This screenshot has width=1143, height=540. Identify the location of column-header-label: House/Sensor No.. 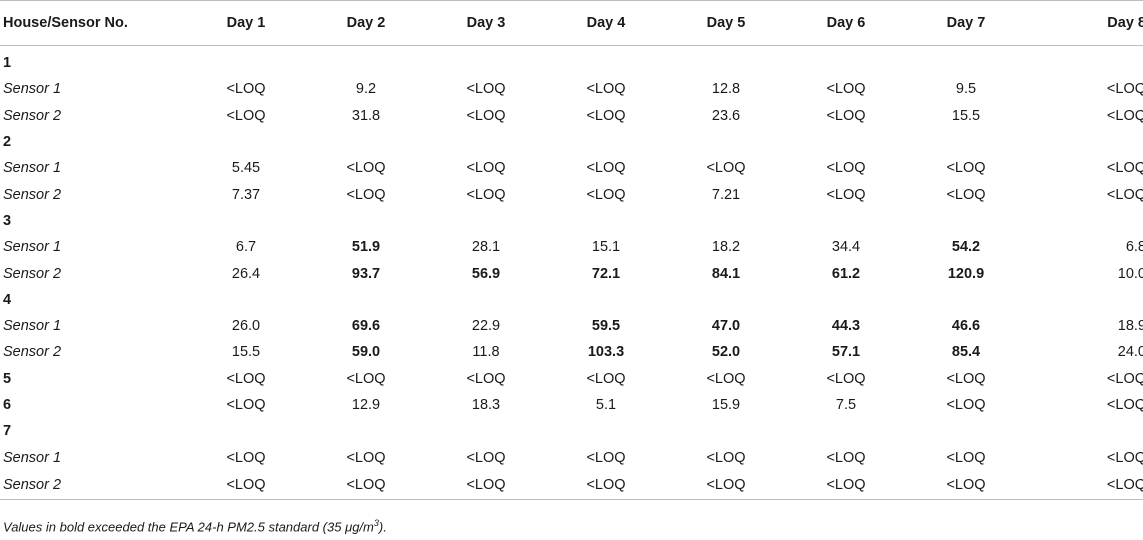
(93, 23).